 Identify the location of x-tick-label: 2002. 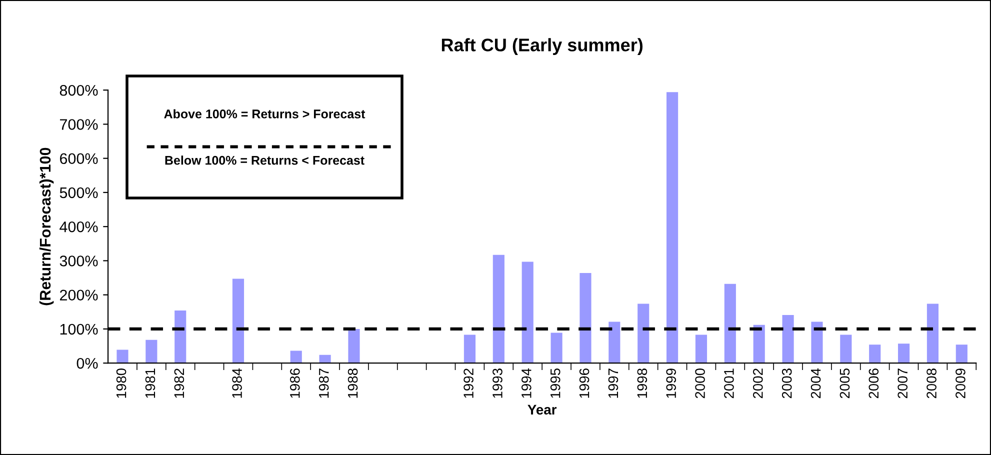
(758, 383).